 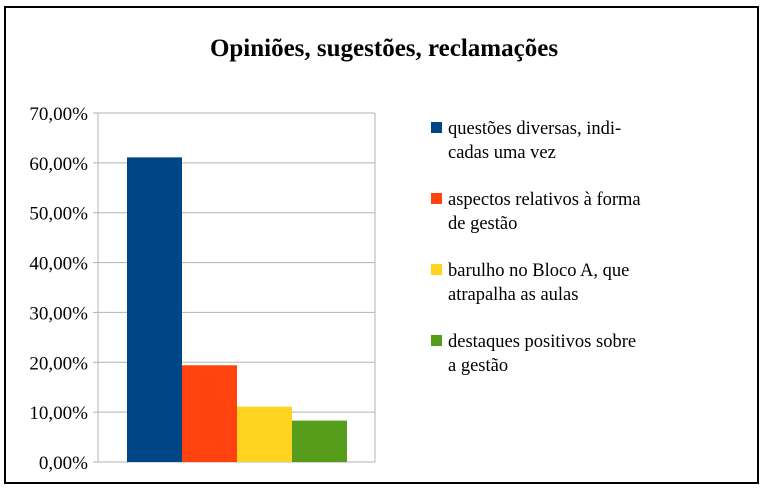 What do you see at coordinates (384, 48) in the screenshot?
I see `chart-title: Opiniões, sugestões, reclamações` at bounding box center [384, 48].